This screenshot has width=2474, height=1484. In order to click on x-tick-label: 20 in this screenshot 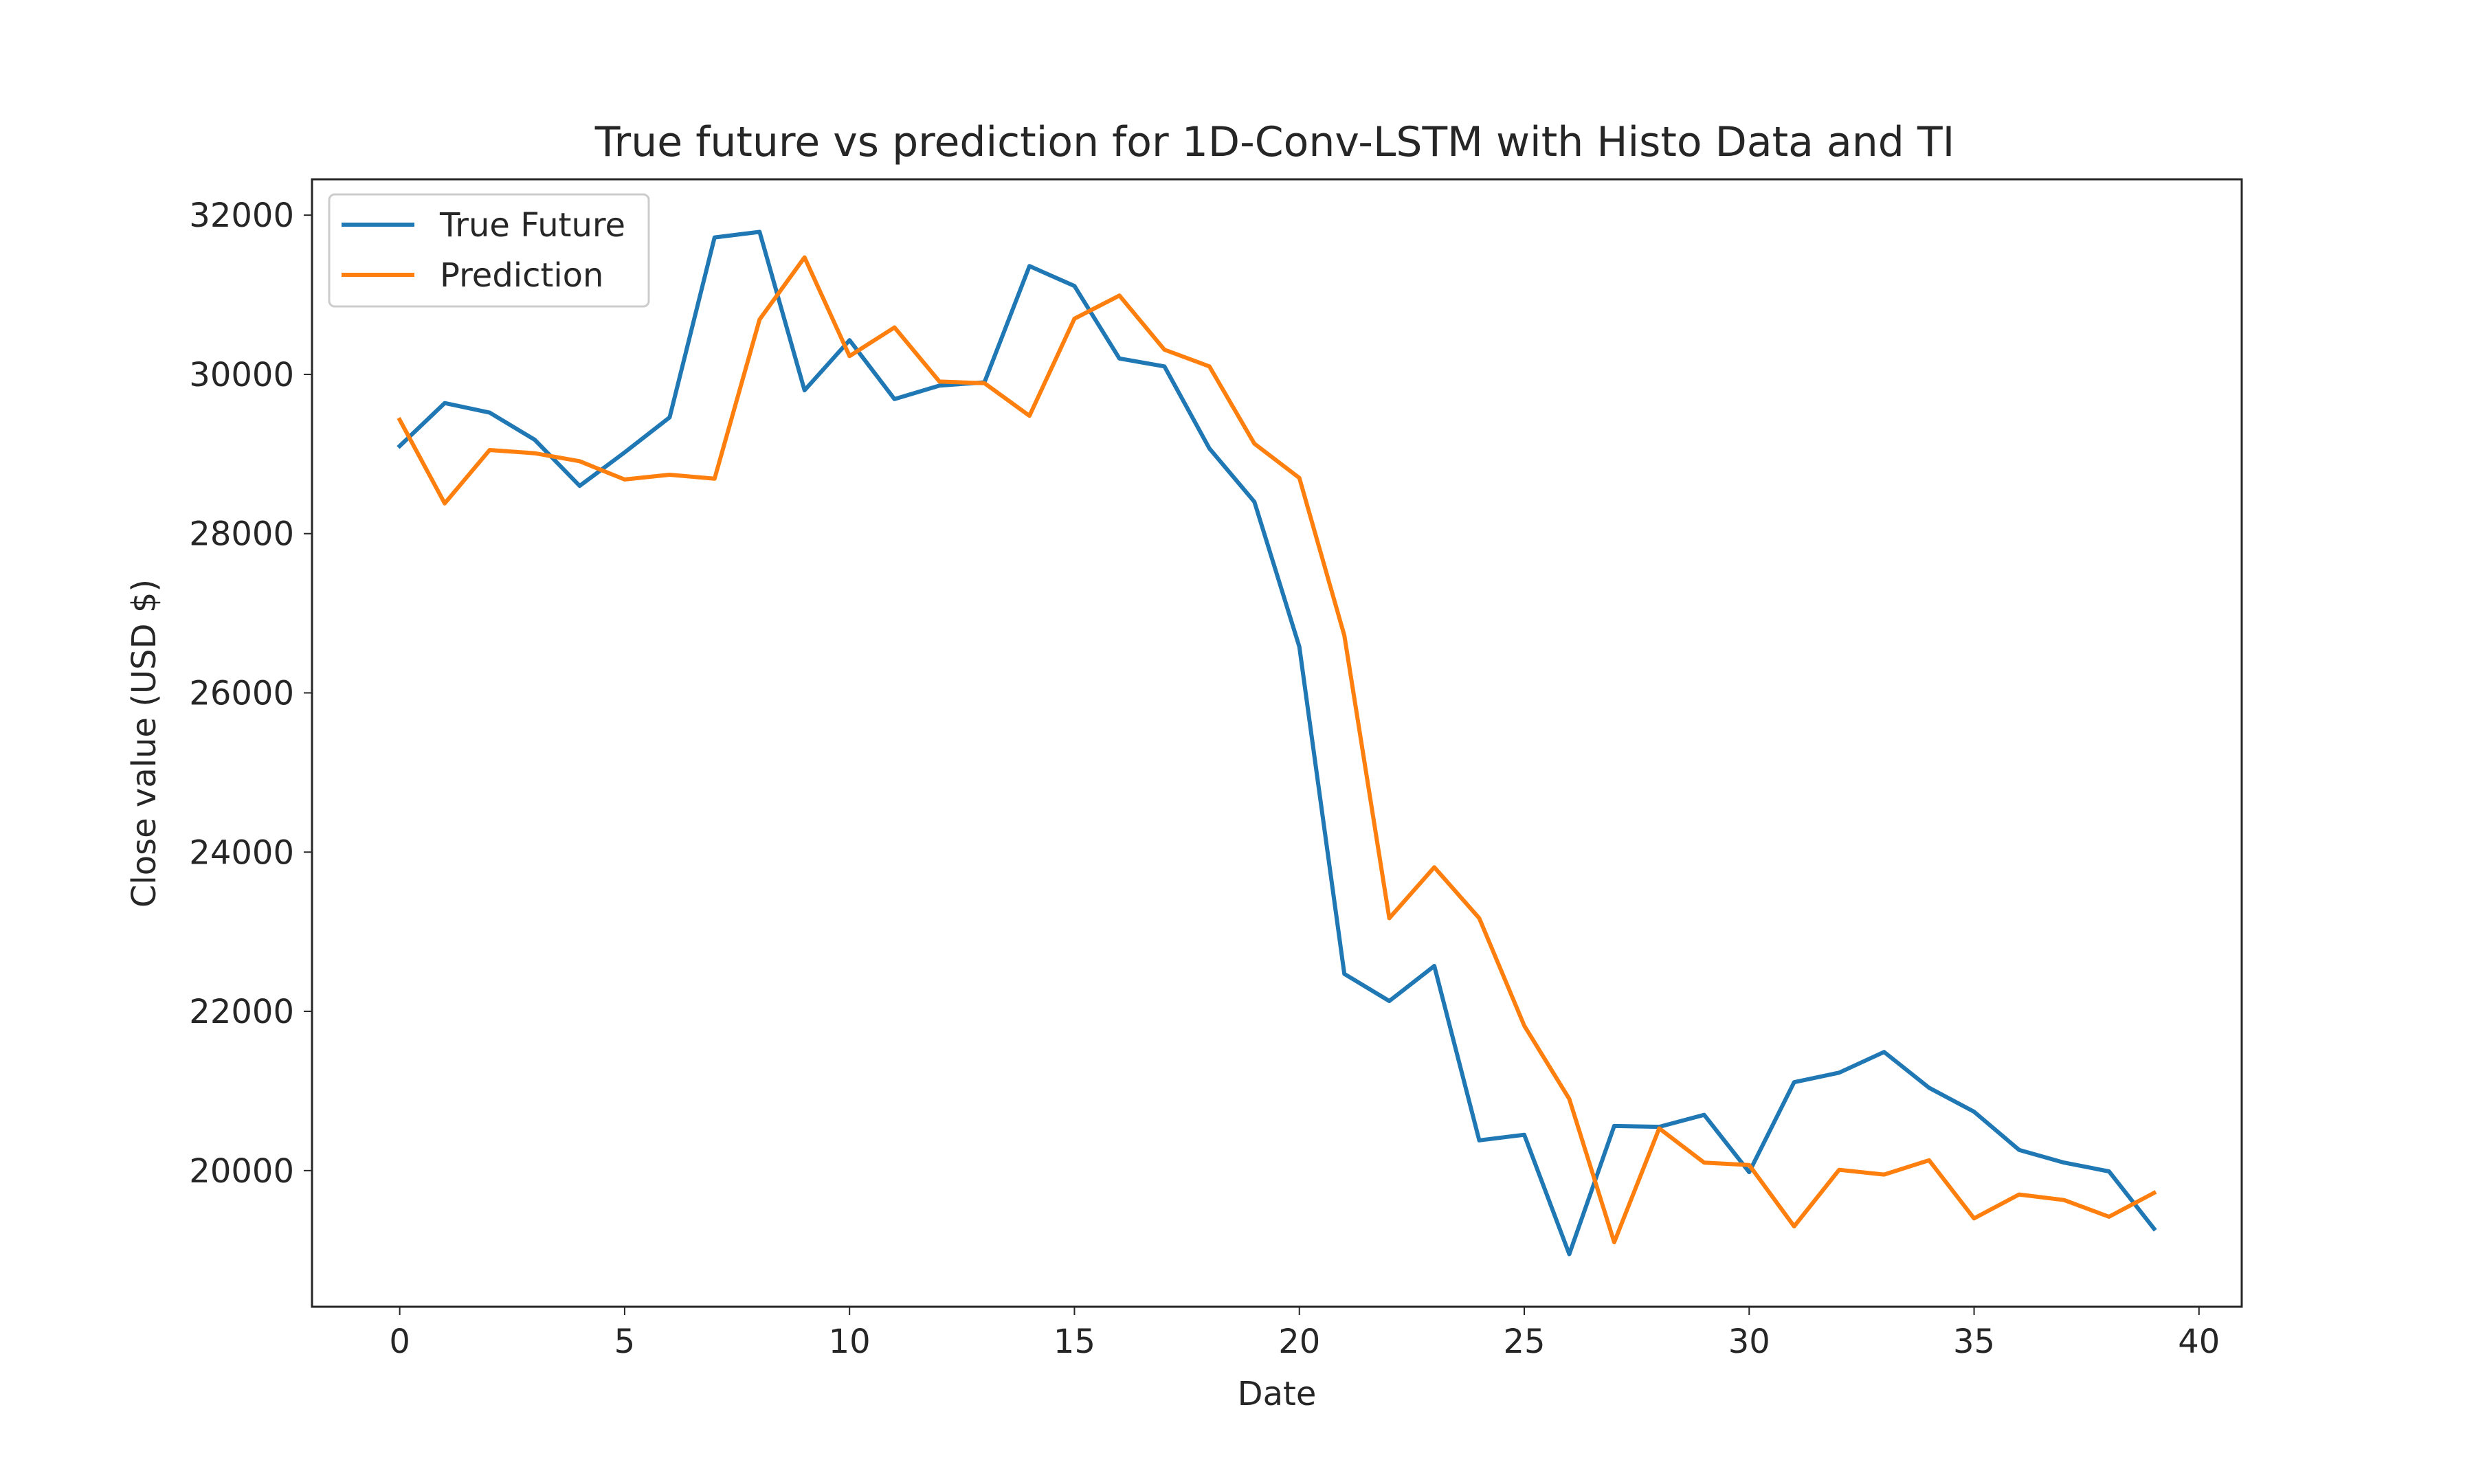, I will do `click(1299, 1342)`.